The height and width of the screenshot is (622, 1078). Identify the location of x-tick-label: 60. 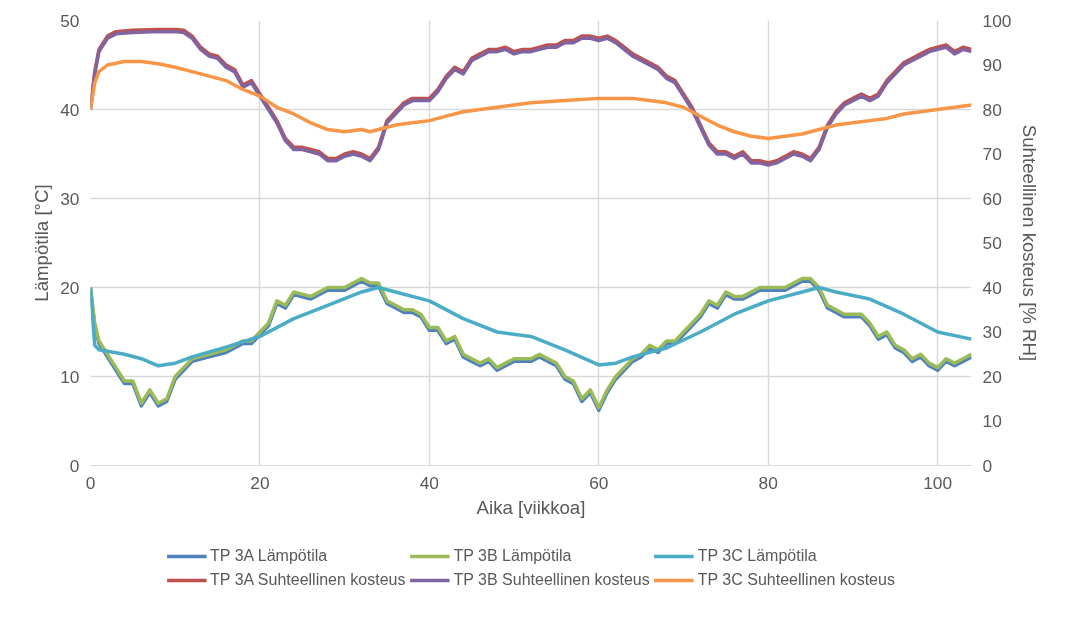
(599, 482).